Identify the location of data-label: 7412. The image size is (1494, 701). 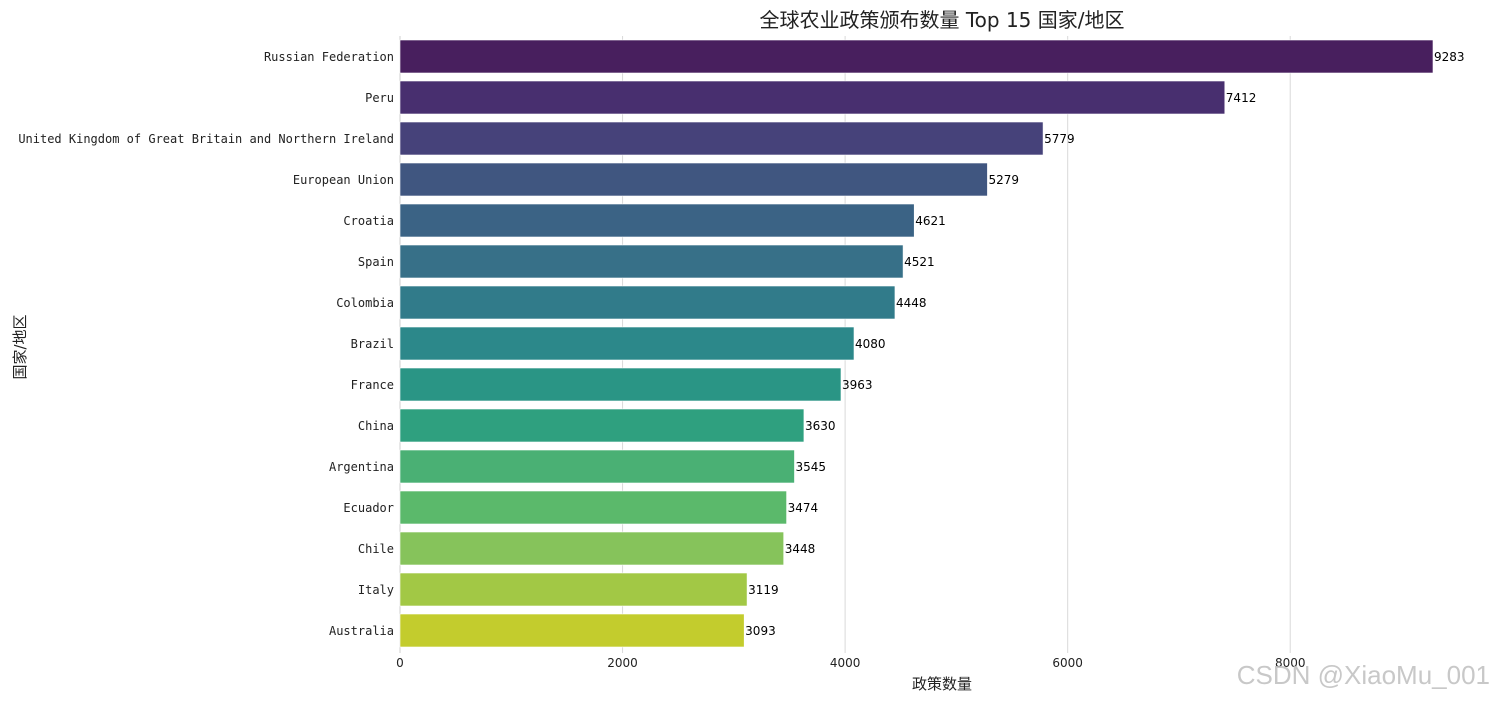
(1241, 98).